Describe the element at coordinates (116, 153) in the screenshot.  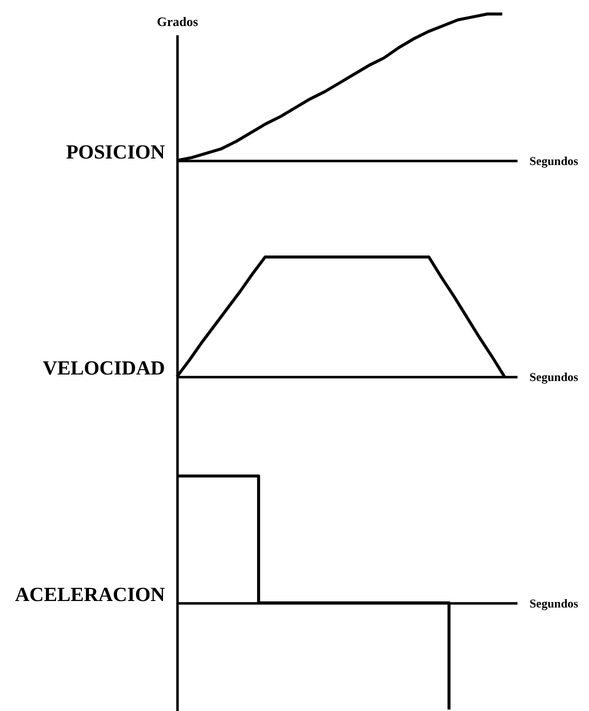
I see `text: POSICION` at that location.